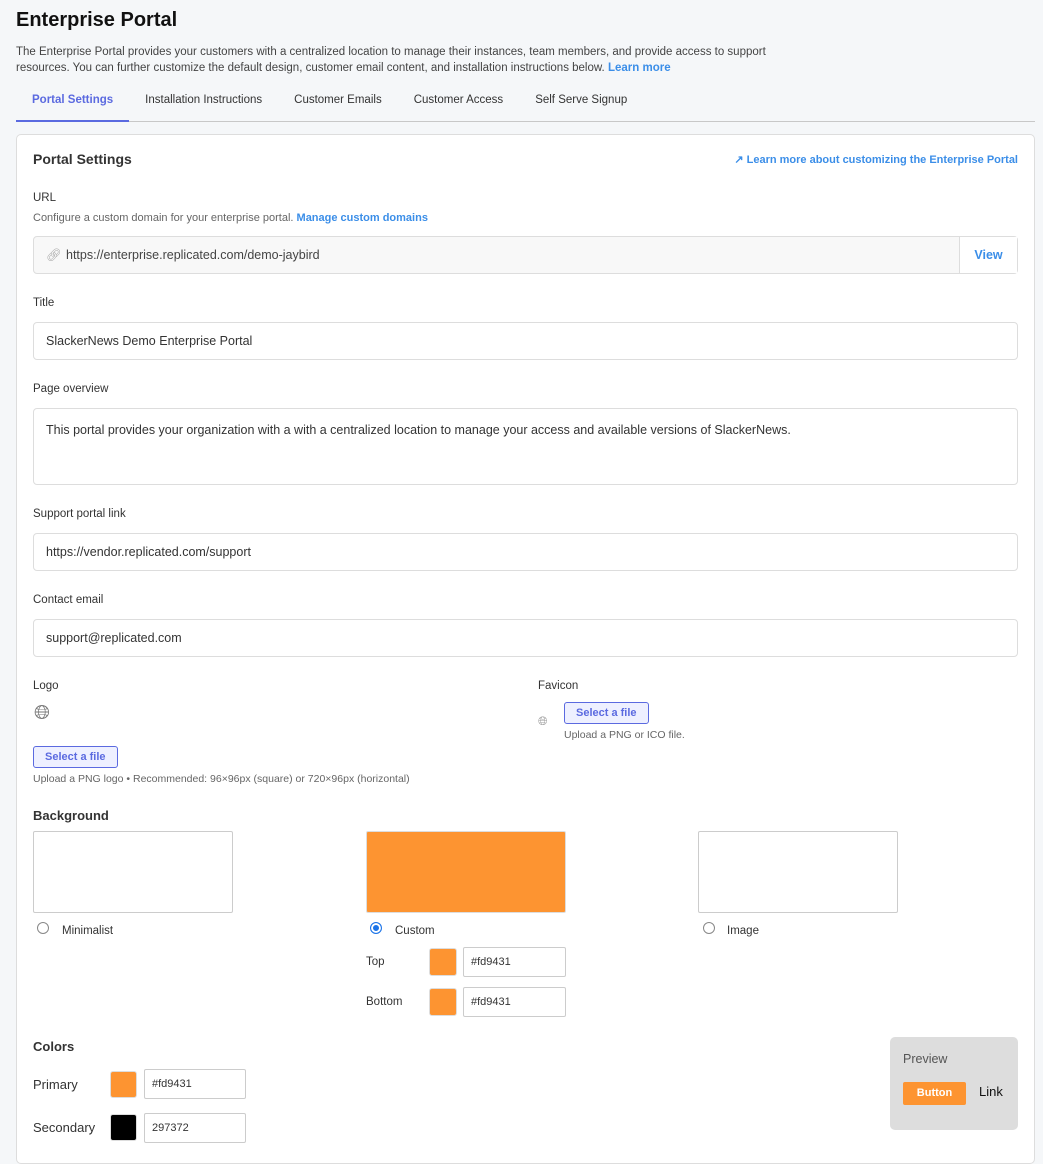  Describe the element at coordinates (581, 100) in the screenshot. I see `tab-self-serve-signup: Self Serve Signup` at that location.